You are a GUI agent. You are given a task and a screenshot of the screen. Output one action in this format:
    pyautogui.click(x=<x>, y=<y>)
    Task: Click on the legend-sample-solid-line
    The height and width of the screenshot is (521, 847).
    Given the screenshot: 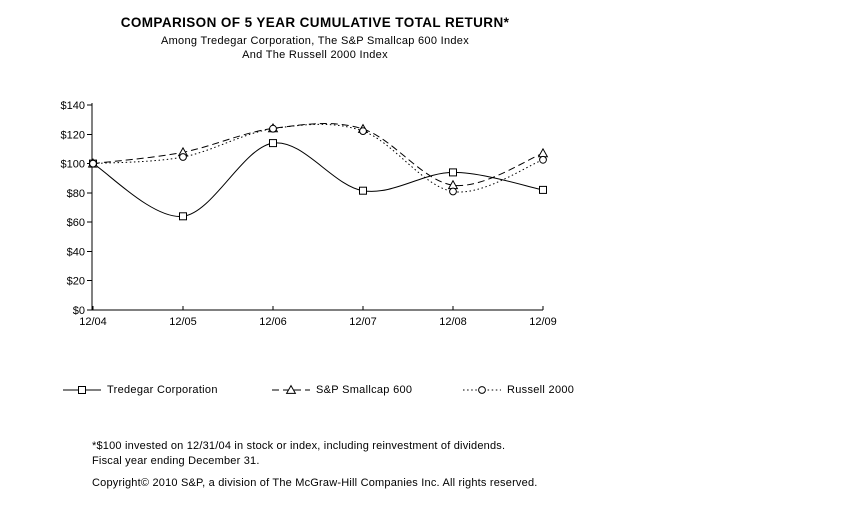 What is the action you would take?
    pyautogui.click(x=82, y=390)
    